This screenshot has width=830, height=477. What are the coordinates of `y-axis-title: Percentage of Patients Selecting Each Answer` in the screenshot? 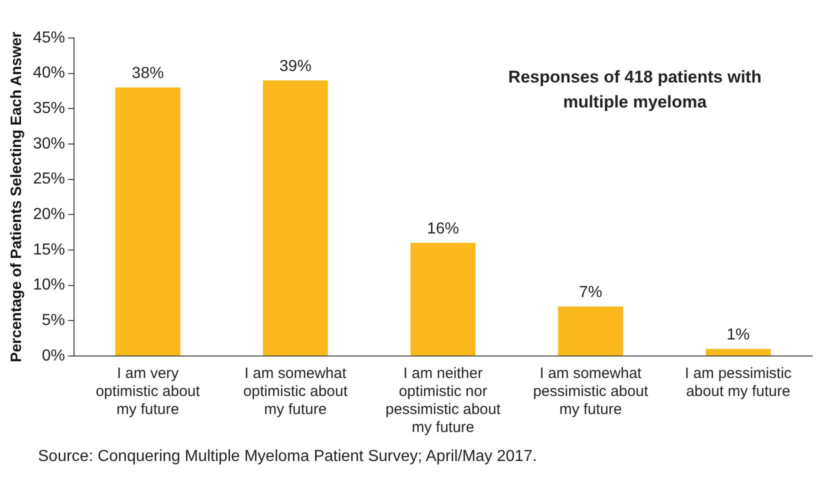 It's located at (17, 197).